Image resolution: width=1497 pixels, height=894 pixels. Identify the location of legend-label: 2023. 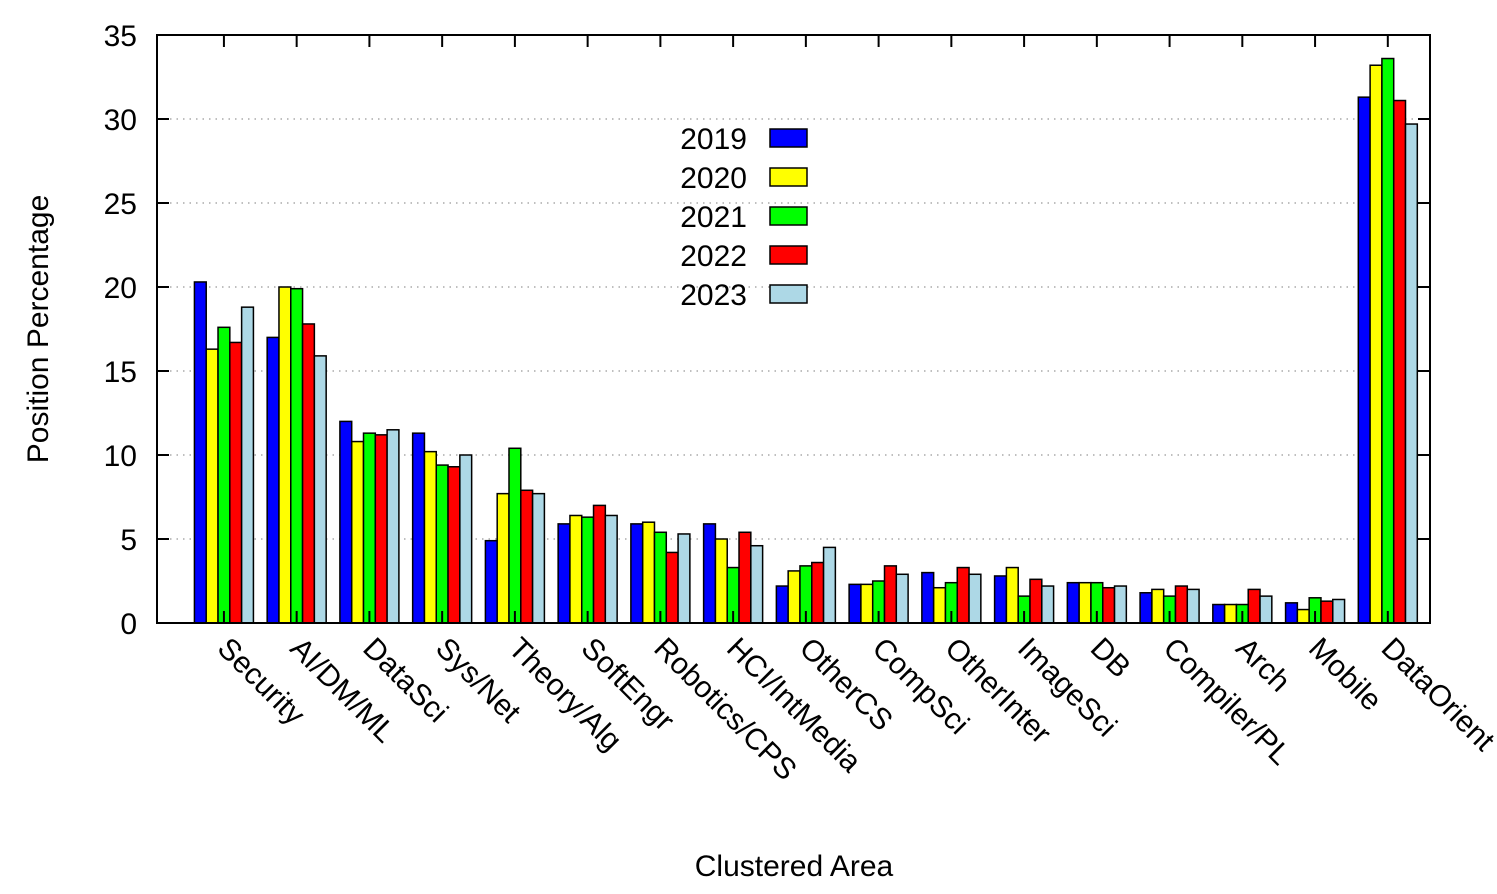
(713, 295).